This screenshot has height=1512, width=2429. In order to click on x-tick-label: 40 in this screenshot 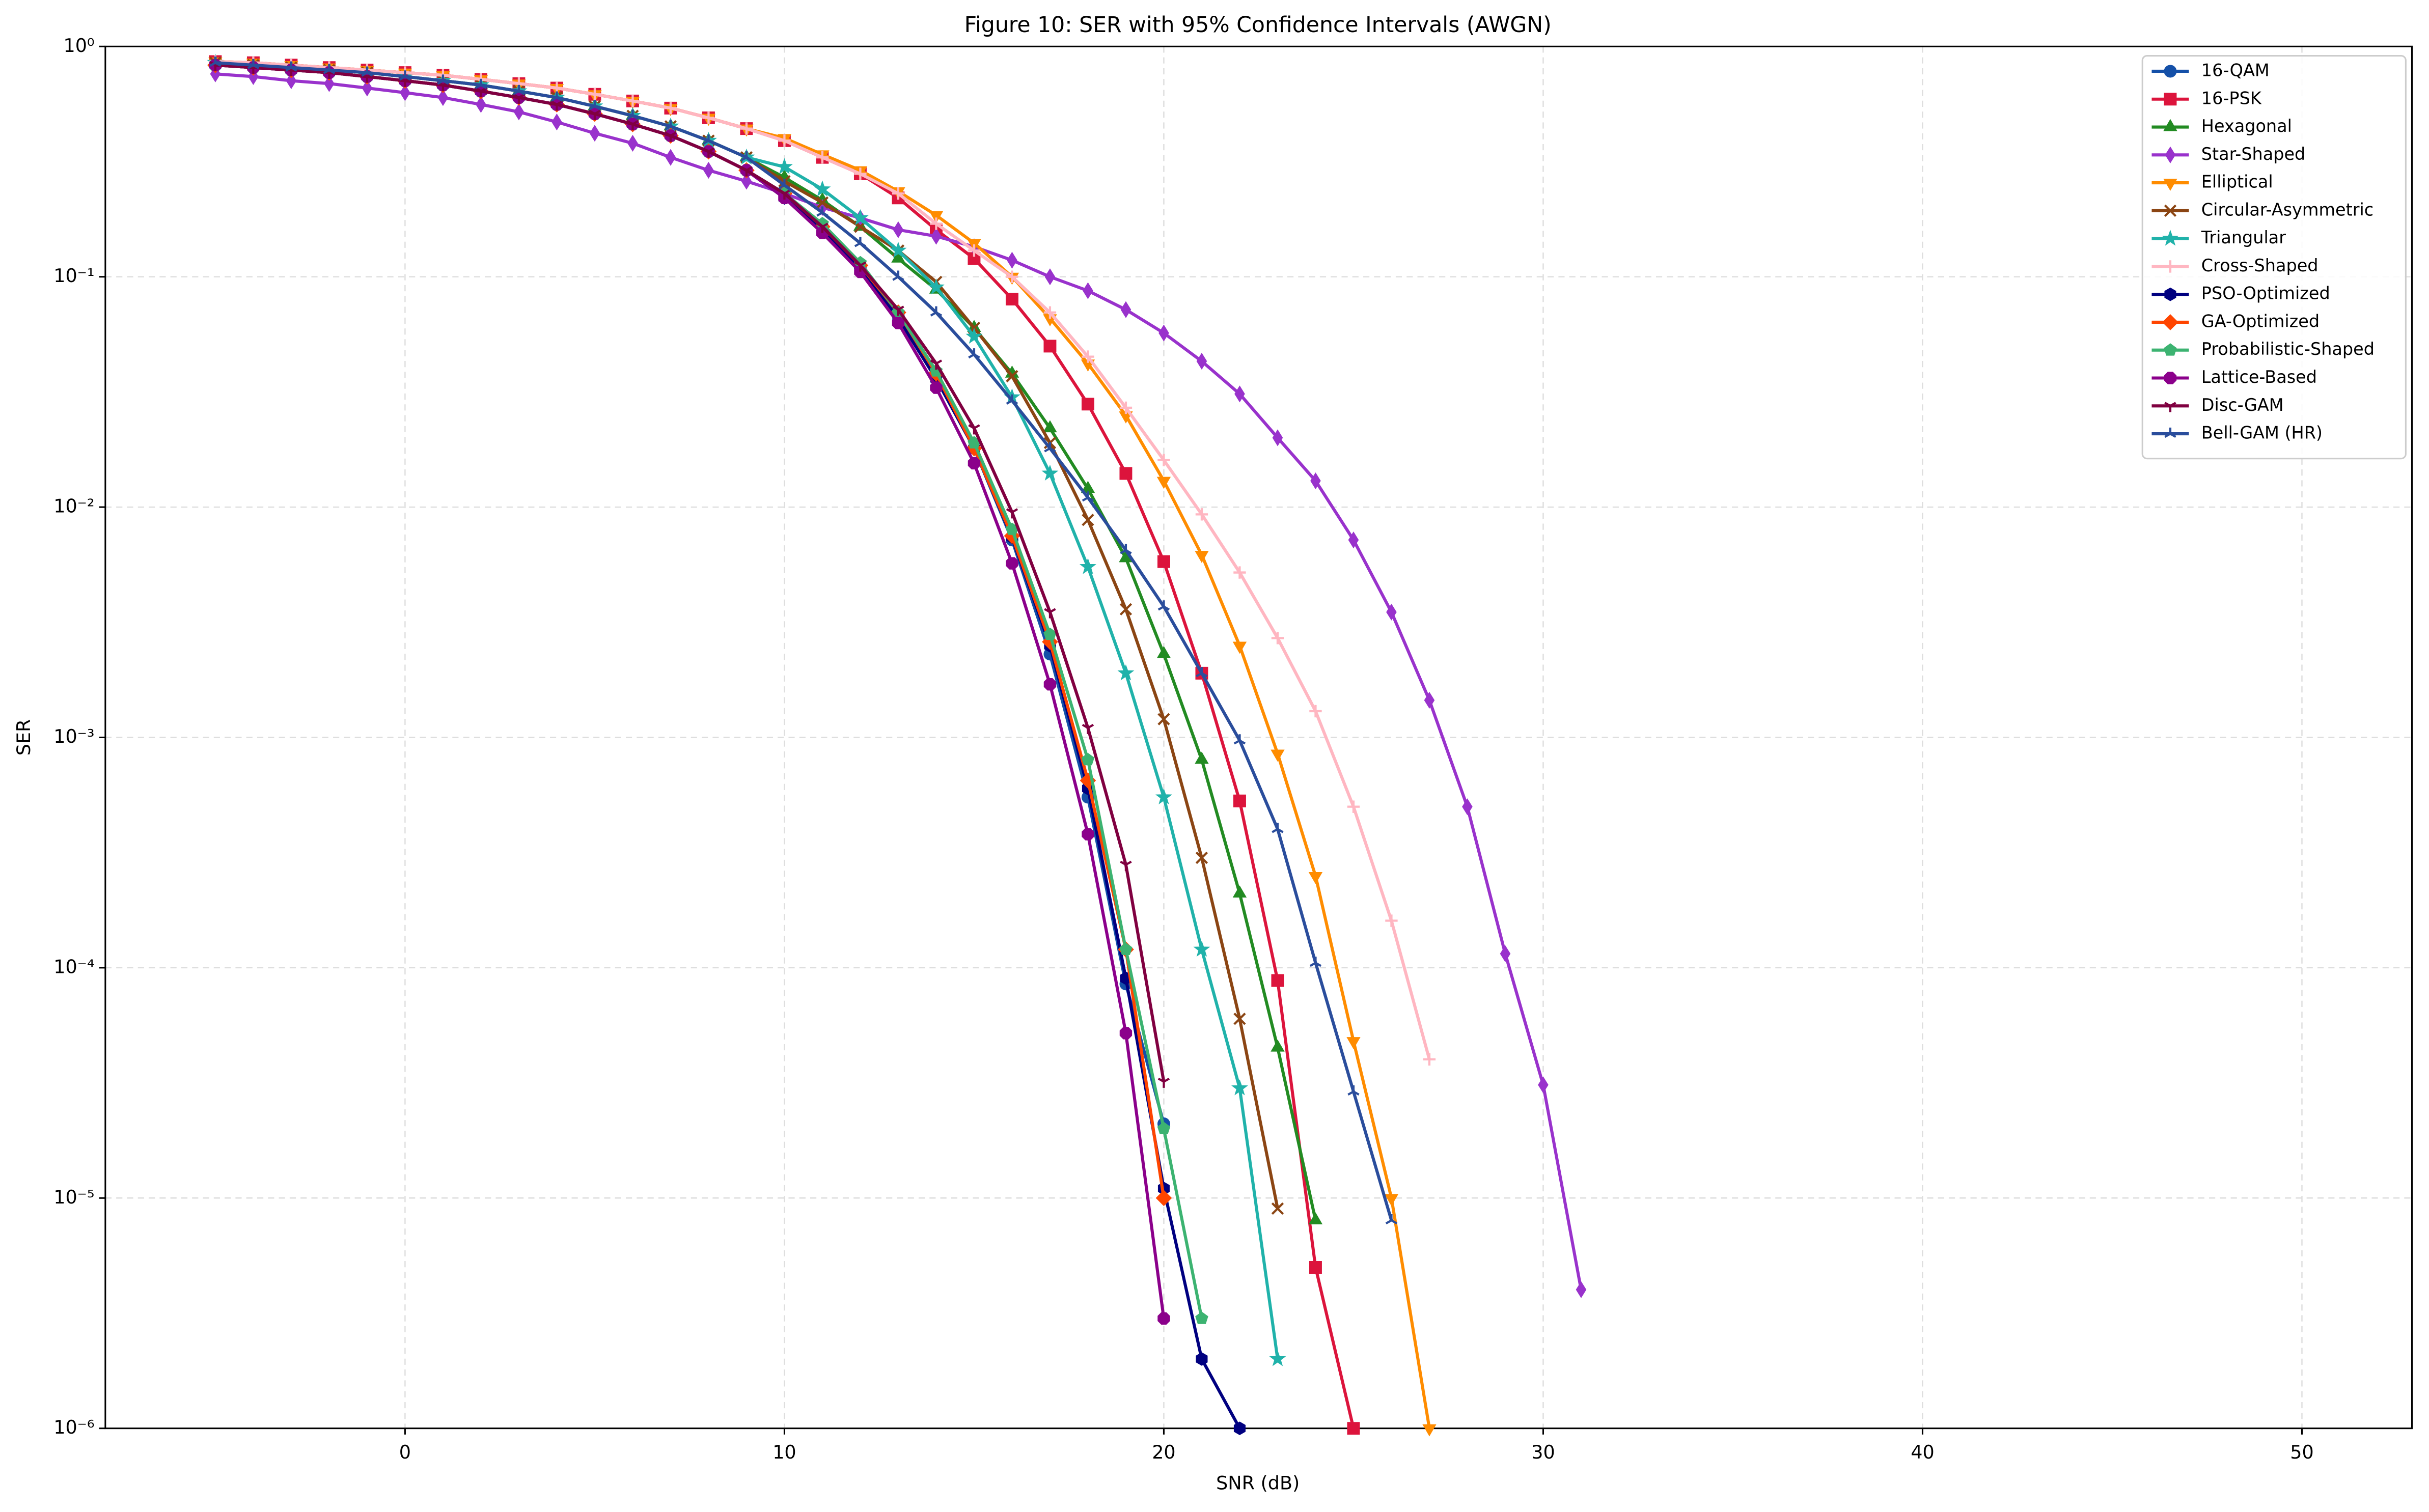, I will do `click(1922, 1452)`.